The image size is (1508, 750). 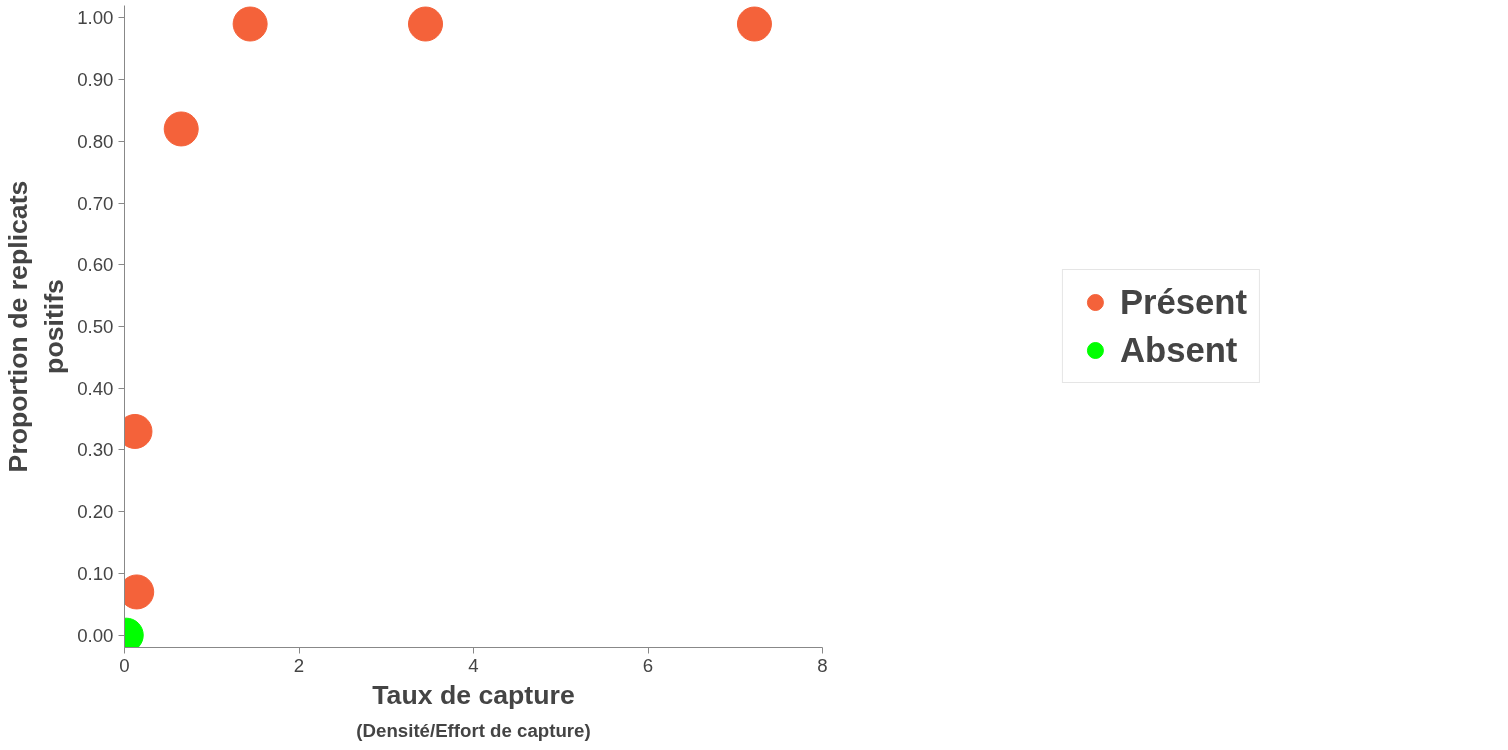 What do you see at coordinates (36, 326) in the screenshot?
I see `y-axis-title: Proportion de replicats positifs` at bounding box center [36, 326].